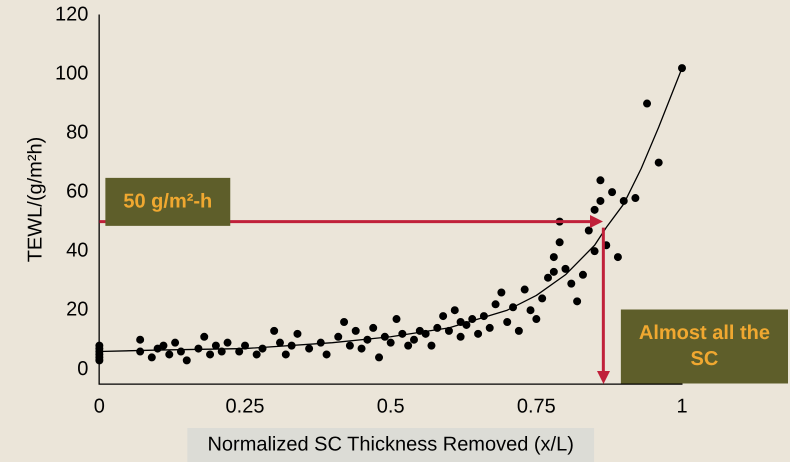 The image size is (790, 462). Describe the element at coordinates (77, 133) in the screenshot. I see `y-tick-label: 80` at that location.